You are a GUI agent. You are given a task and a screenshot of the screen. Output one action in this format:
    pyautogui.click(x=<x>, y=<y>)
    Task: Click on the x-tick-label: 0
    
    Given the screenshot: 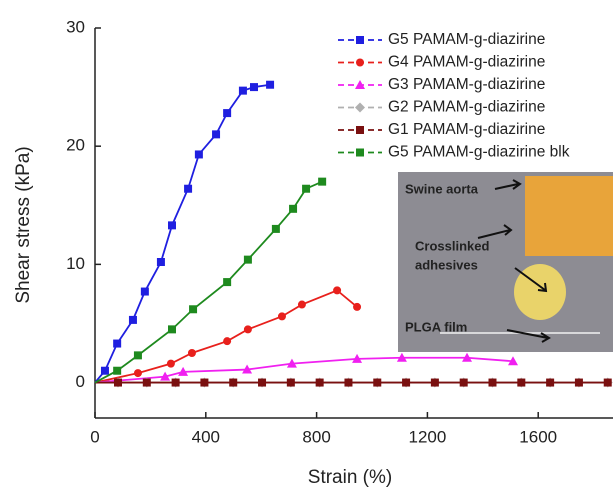 What is the action you would take?
    pyautogui.click(x=94, y=436)
    